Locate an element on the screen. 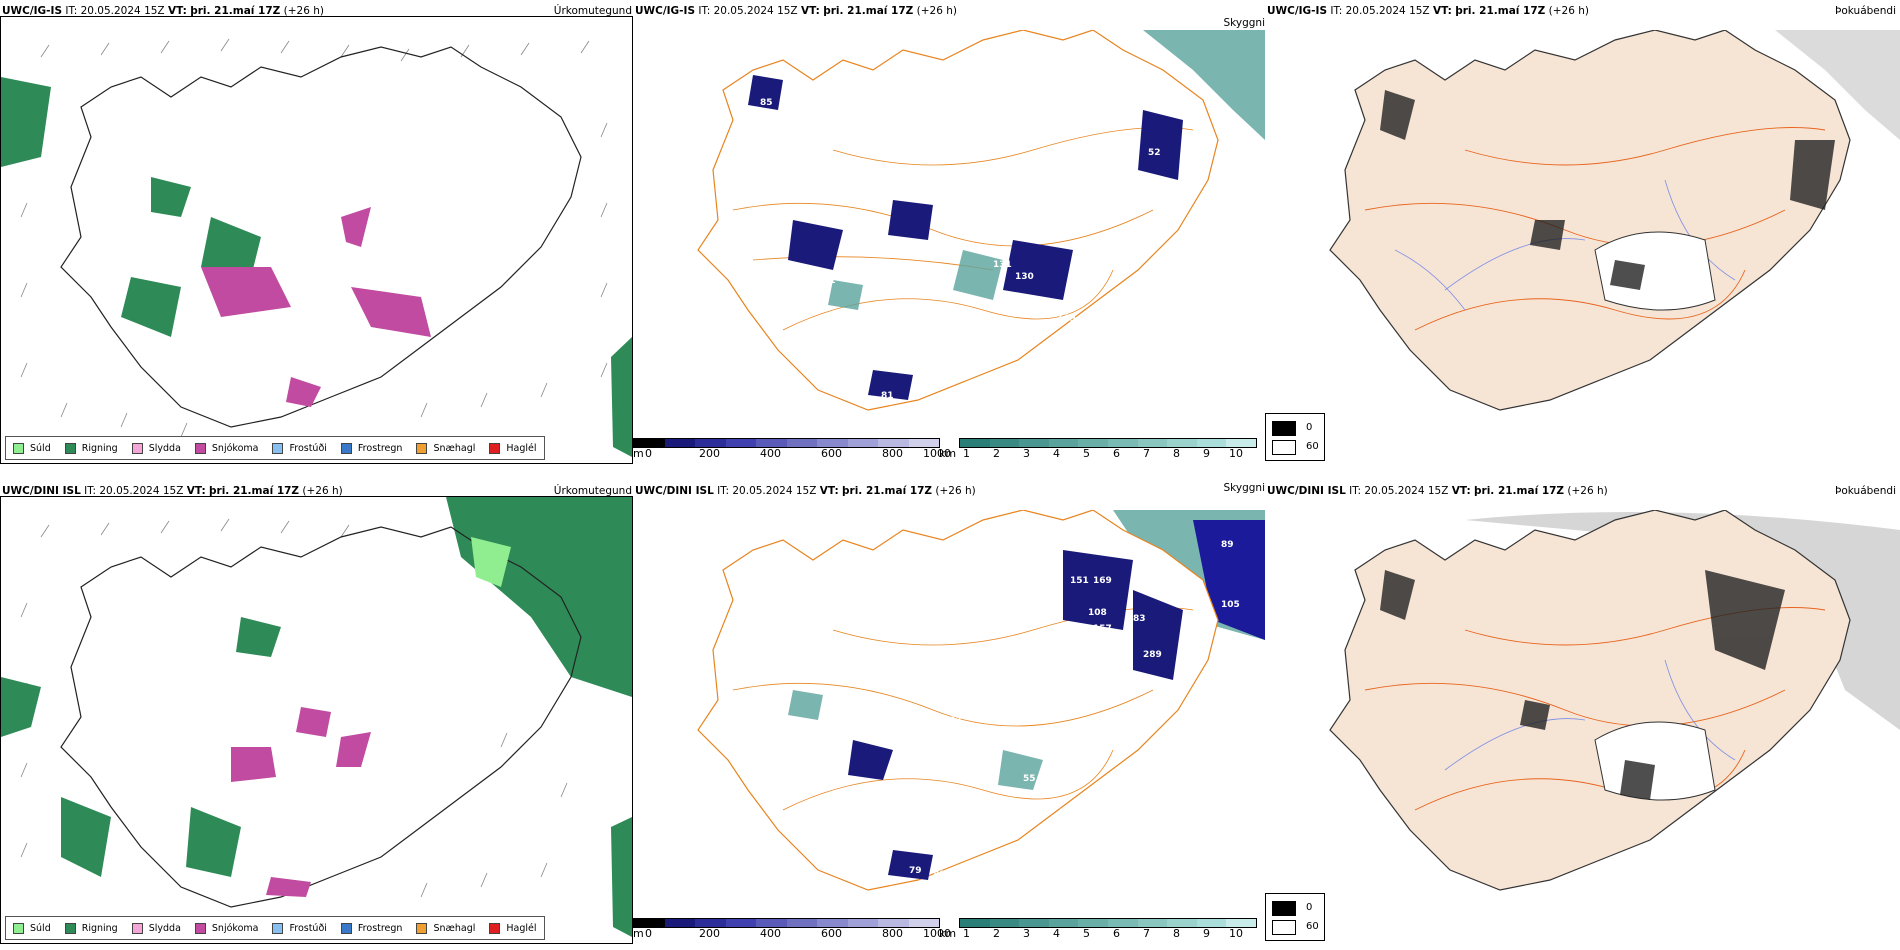  cloud-label: 157 is located at coordinates (1102, 629).